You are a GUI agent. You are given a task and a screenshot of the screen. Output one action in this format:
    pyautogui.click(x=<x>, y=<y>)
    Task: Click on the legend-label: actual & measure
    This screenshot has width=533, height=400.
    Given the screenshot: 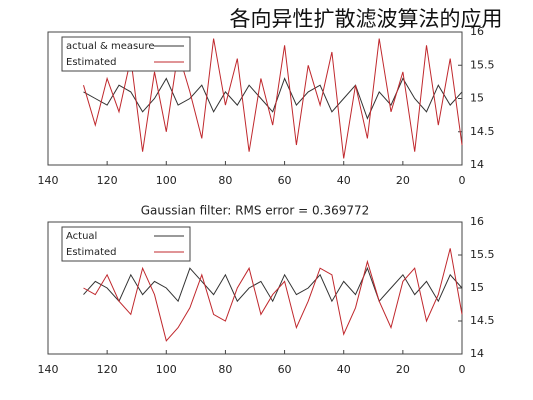 What is the action you would take?
    pyautogui.click(x=110, y=46)
    